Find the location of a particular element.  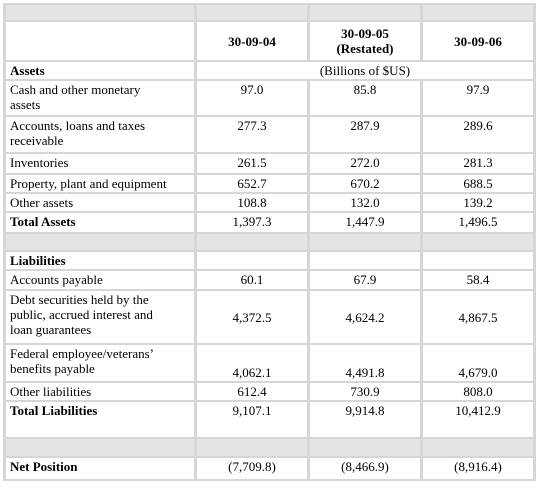

corner-cell is located at coordinates (100, 41).